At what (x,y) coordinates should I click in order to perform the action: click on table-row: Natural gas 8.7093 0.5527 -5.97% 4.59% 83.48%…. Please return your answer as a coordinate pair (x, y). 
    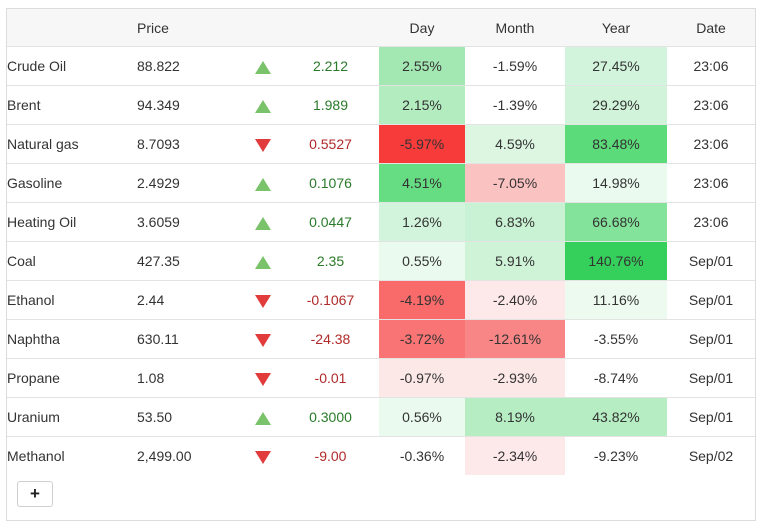
    Looking at the image, I should click on (381, 144).